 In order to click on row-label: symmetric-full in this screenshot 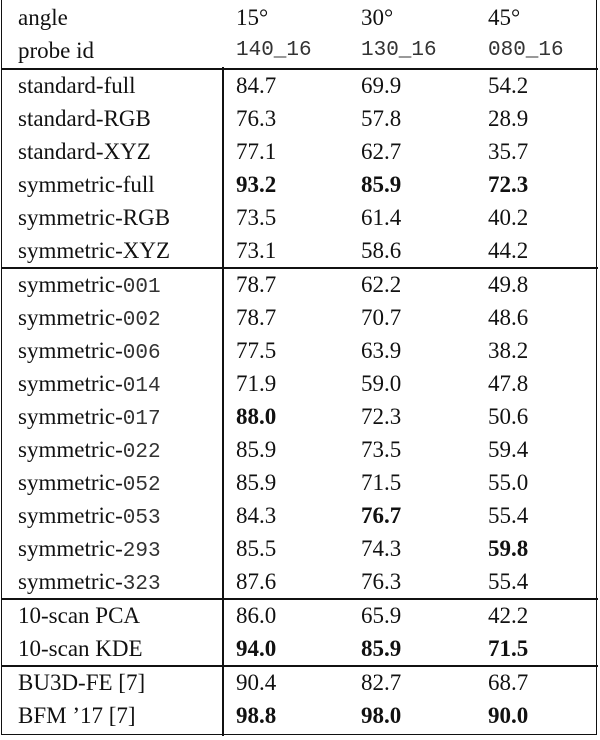, I will do `click(86, 184)`.